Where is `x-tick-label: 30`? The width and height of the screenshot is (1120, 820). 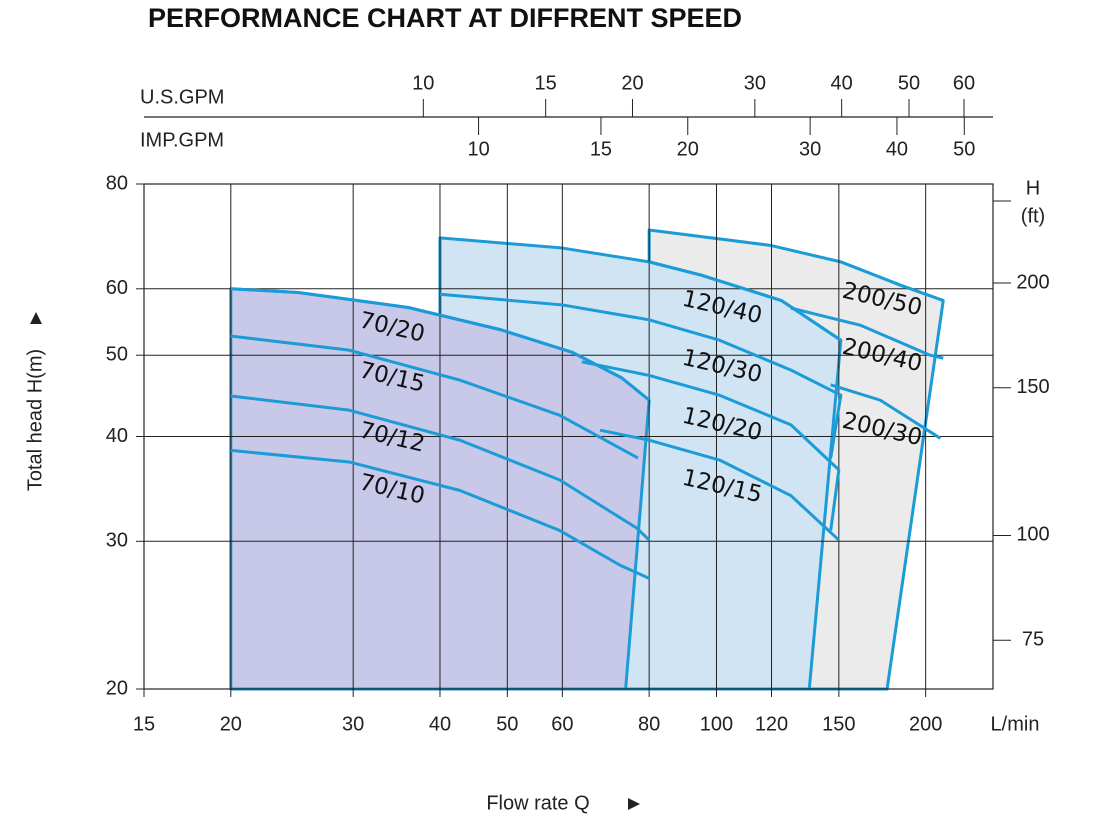
x-tick-label: 30 is located at coordinates (353, 724).